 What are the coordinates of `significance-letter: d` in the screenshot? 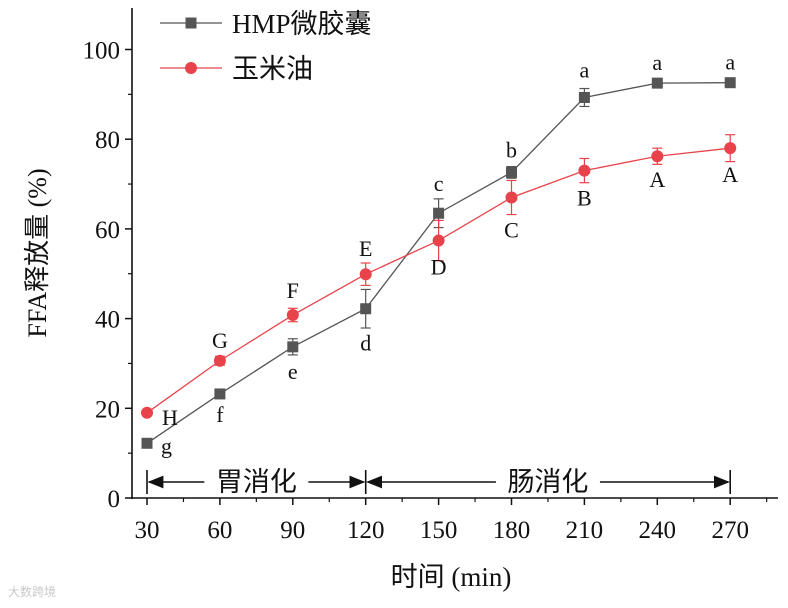 It's located at (365, 343).